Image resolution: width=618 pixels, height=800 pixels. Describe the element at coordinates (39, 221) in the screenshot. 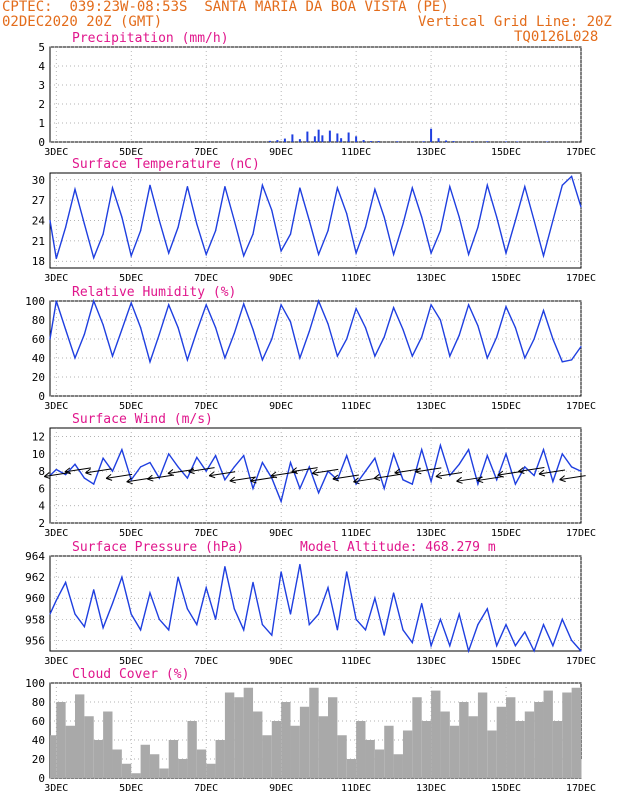

I see `temp-ytick-label: 24` at that location.